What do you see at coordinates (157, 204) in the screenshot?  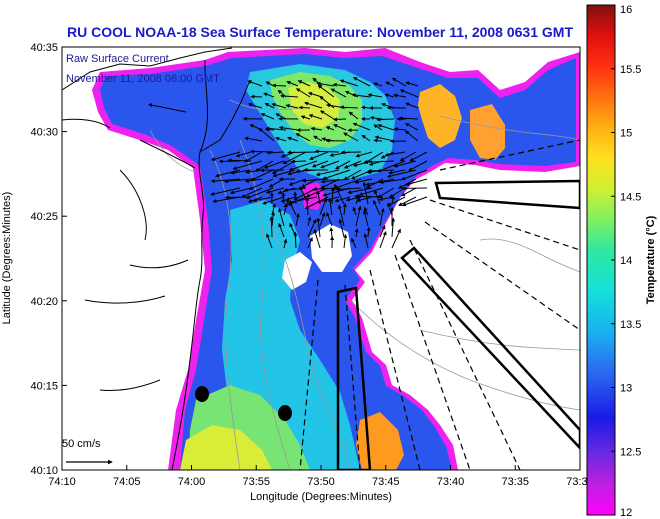 I see `river-inlet` at bounding box center [157, 204].